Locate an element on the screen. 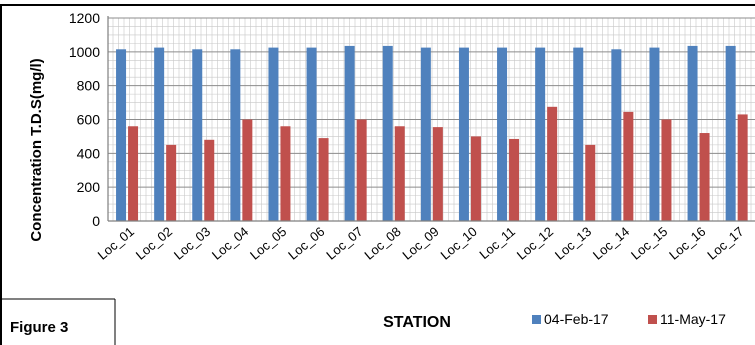 The width and height of the screenshot is (755, 345). y-tick-label: 1000 is located at coordinates (84, 52).